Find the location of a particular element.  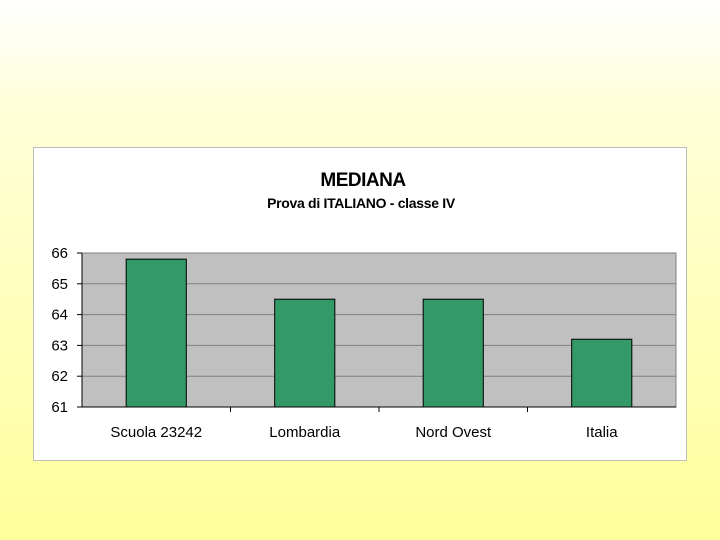

y-tick-label: 63 is located at coordinates (59, 345).